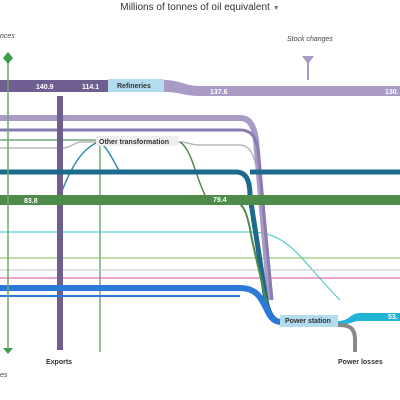 This screenshot has height=400, width=400. I want to click on chevron-down-icon: ▼, so click(276, 8).